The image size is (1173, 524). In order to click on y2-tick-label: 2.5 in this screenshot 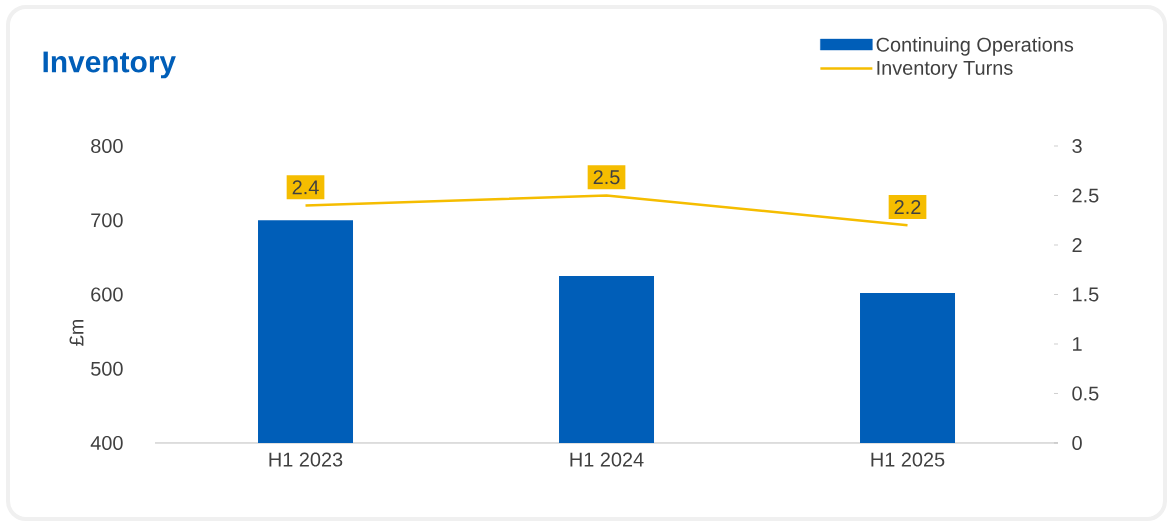, I will do `click(1085, 195)`.